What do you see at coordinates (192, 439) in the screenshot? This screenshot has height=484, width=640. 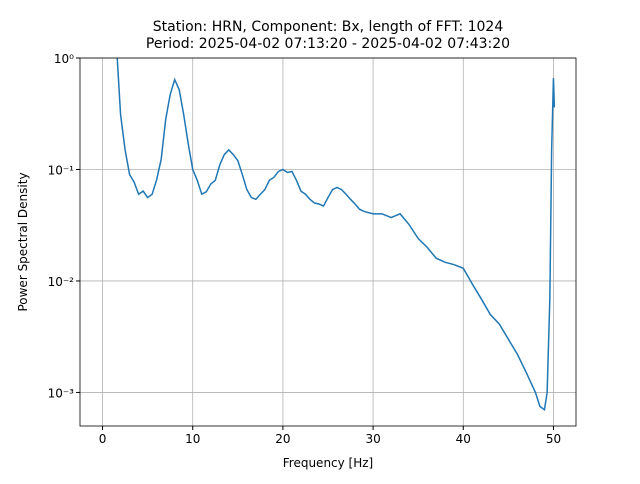 I see `x-tick-label: 10` at bounding box center [192, 439].